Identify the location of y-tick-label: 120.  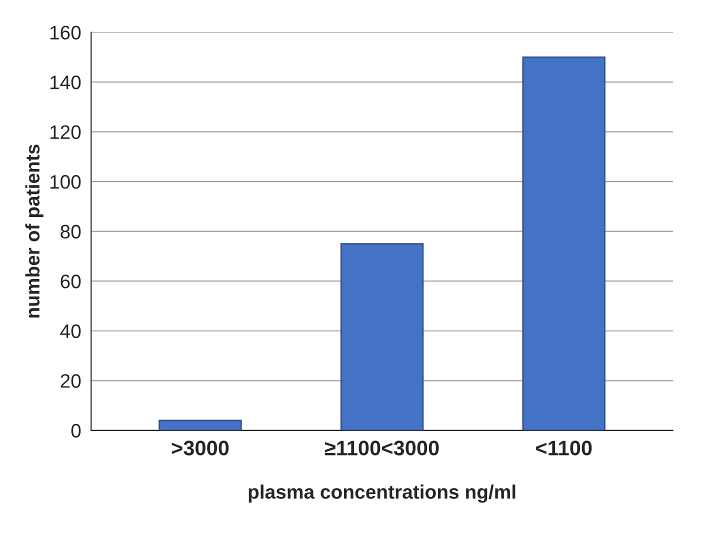
(65, 132).